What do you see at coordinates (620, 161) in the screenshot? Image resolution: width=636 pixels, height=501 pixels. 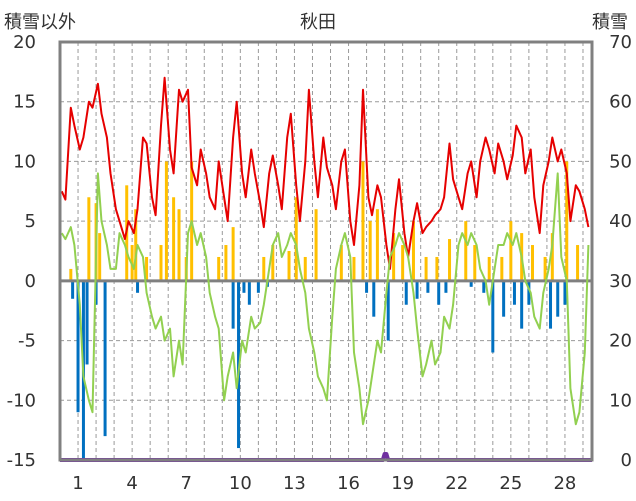 I see `y-right-tick-label: 50` at bounding box center [620, 161].